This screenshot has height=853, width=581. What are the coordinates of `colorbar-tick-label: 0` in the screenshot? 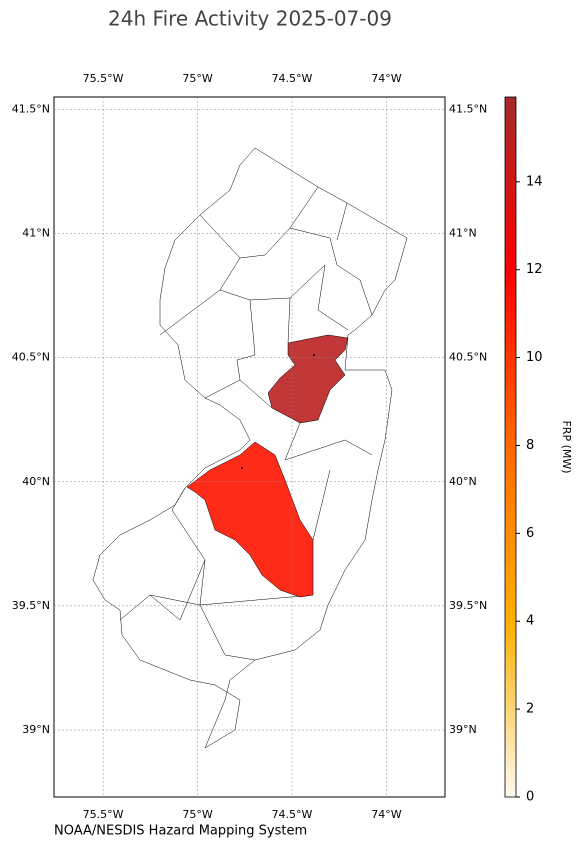 It's located at (530, 797).